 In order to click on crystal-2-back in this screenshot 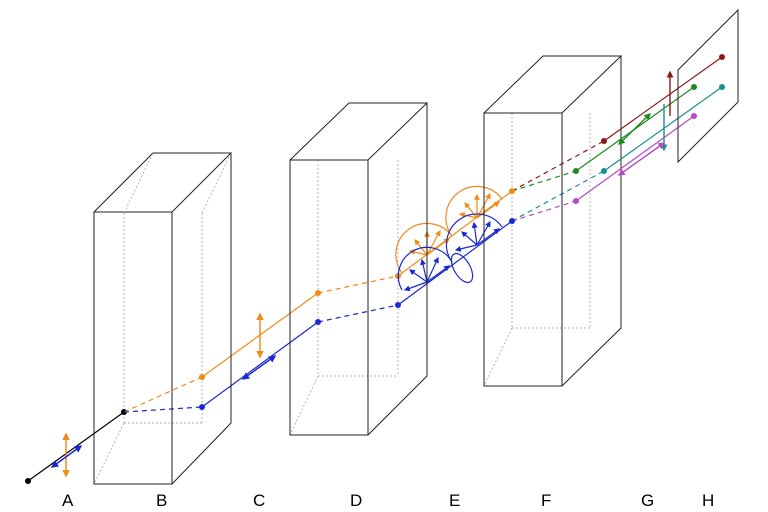, I will do `click(344, 298)`.